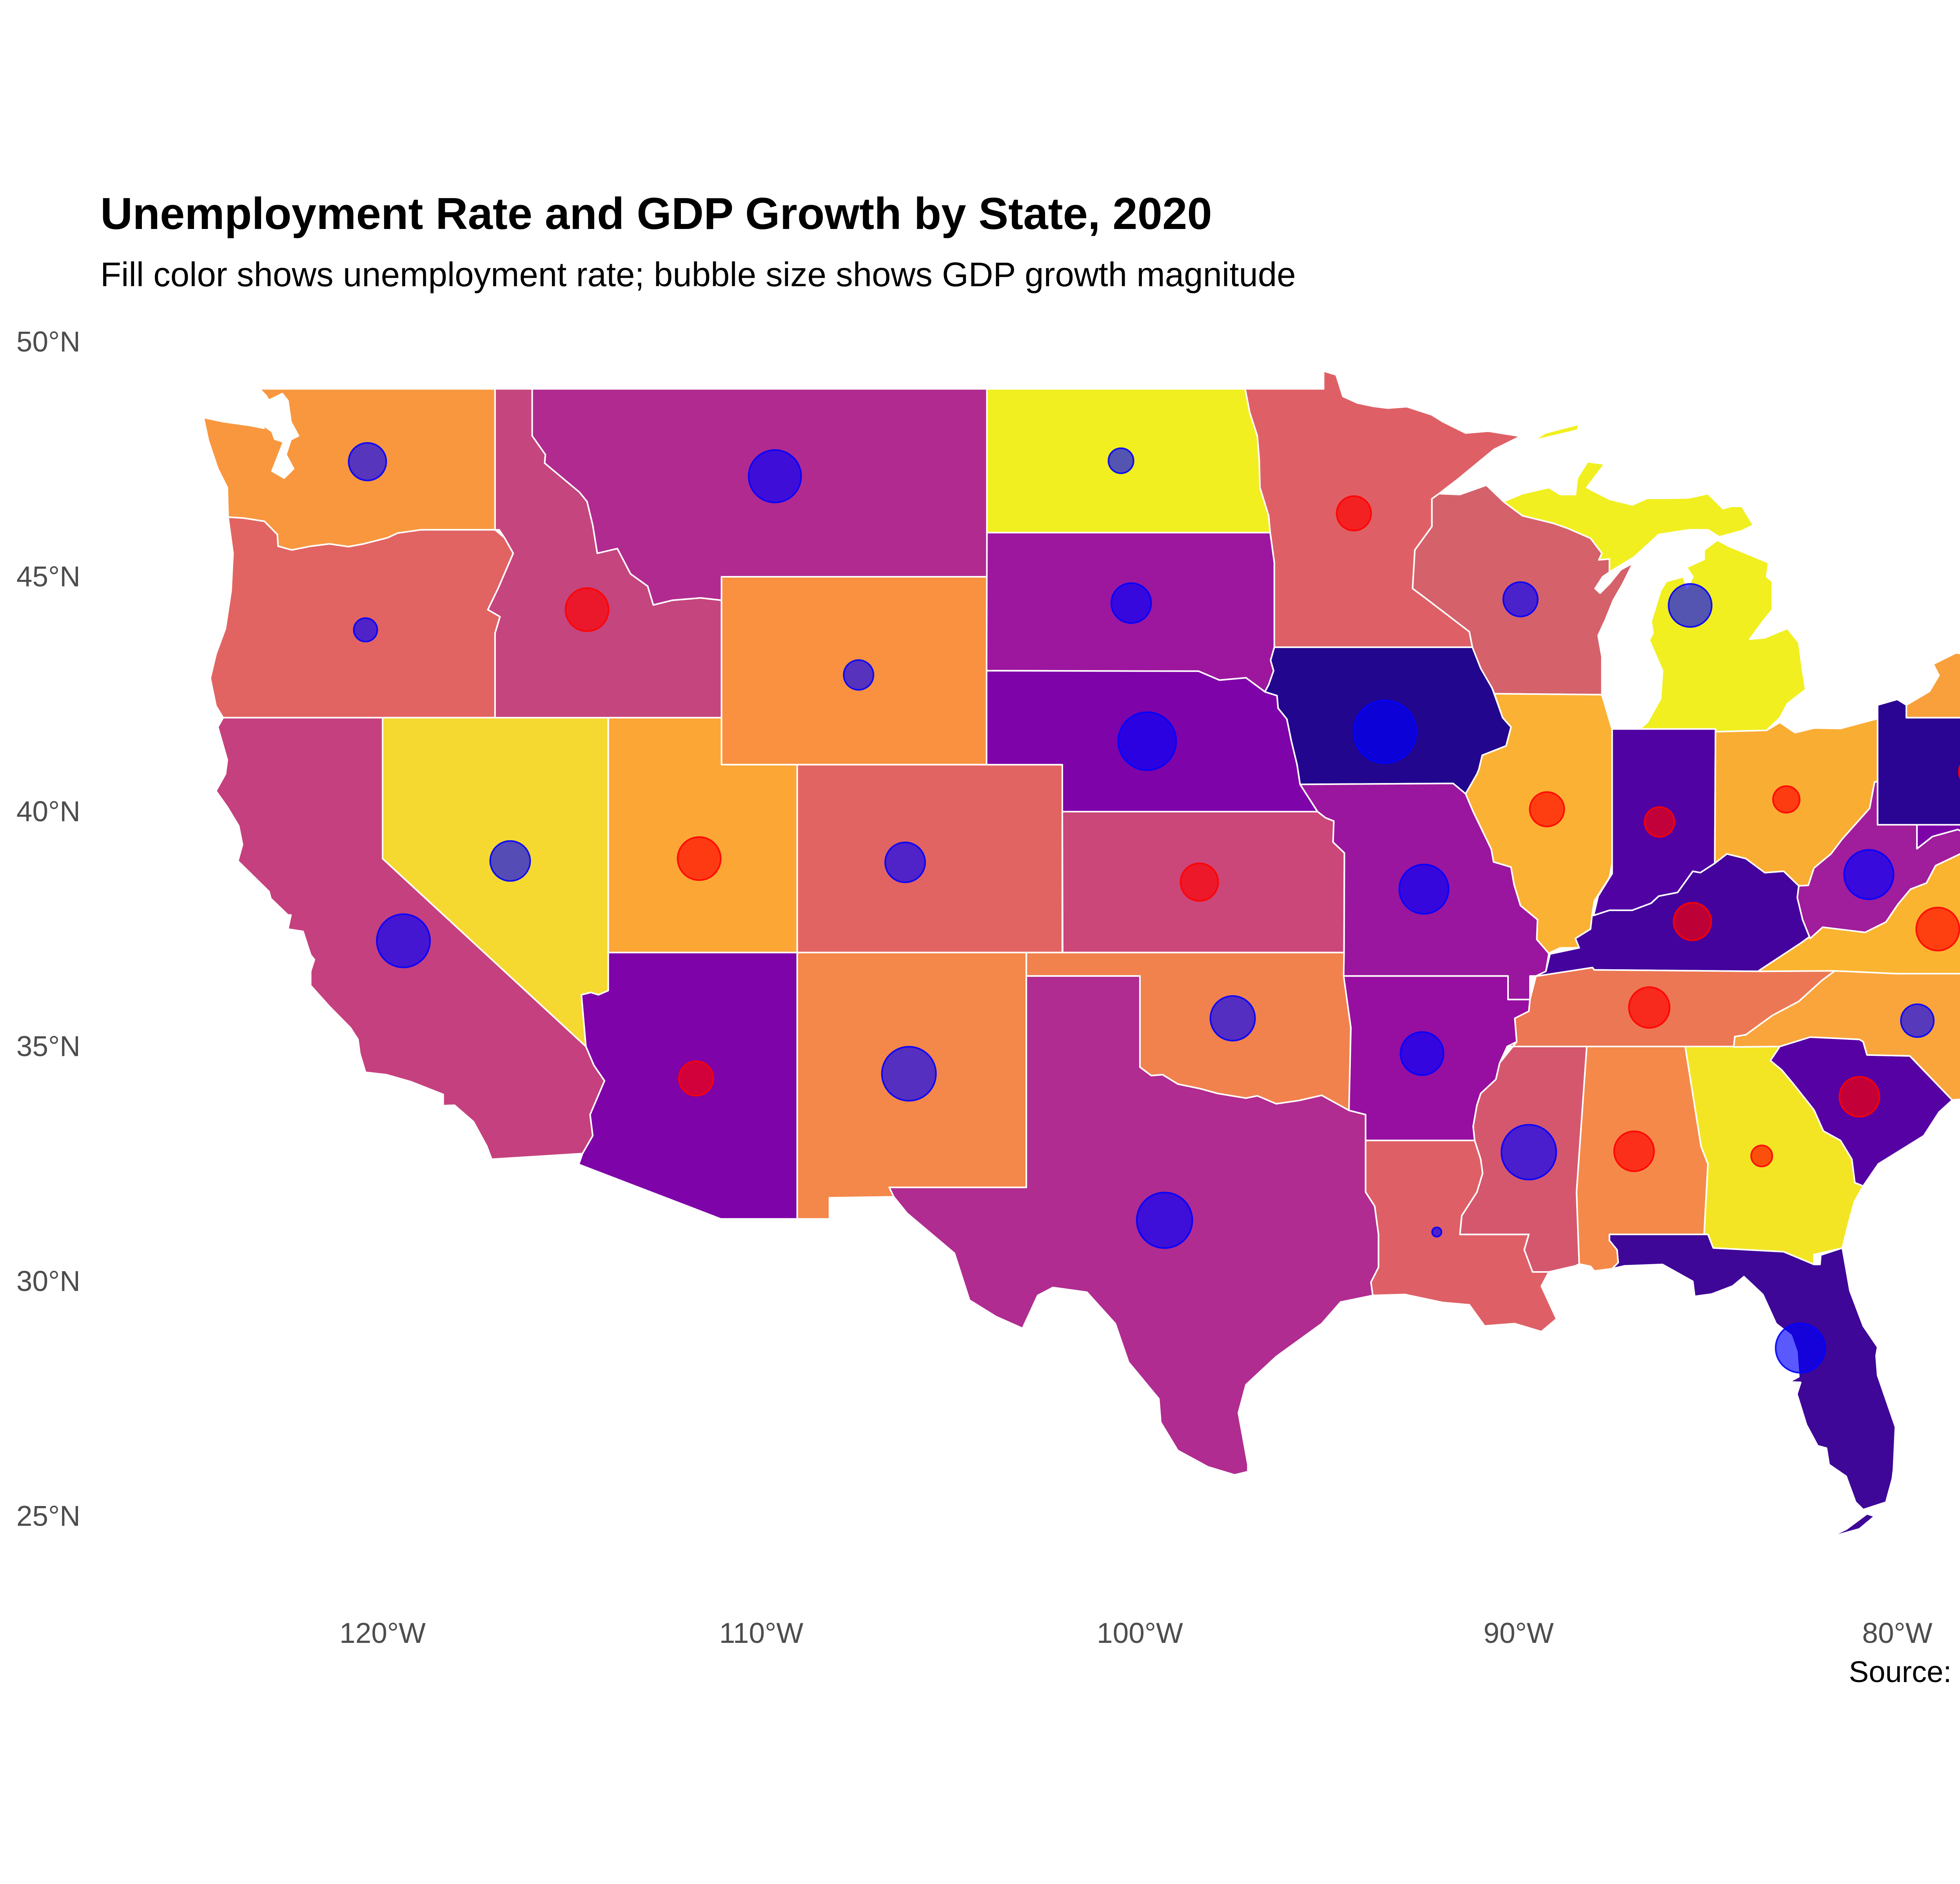  Describe the element at coordinates (1518, 1633) in the screenshot. I see `svg-text: 90°W` at that location.